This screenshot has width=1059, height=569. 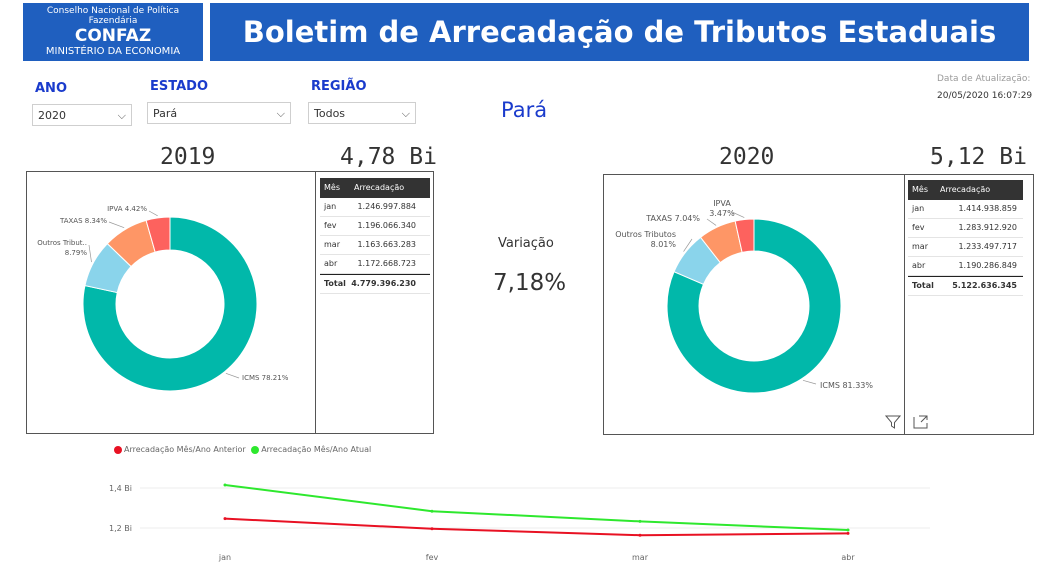 I want to click on table-row: fev 1.283.912.920, so click(x=965, y=228).